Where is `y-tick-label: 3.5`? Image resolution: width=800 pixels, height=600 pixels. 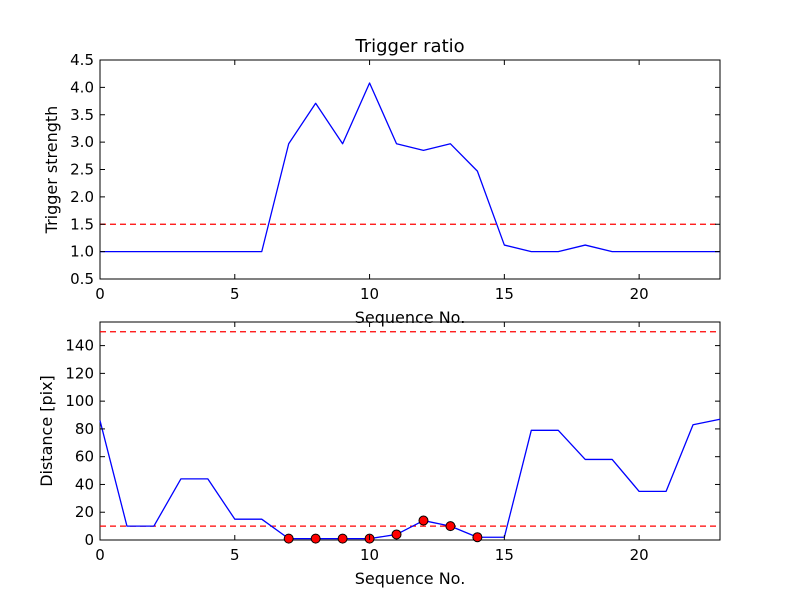 y-tick-label: 3.5 is located at coordinates (82, 115).